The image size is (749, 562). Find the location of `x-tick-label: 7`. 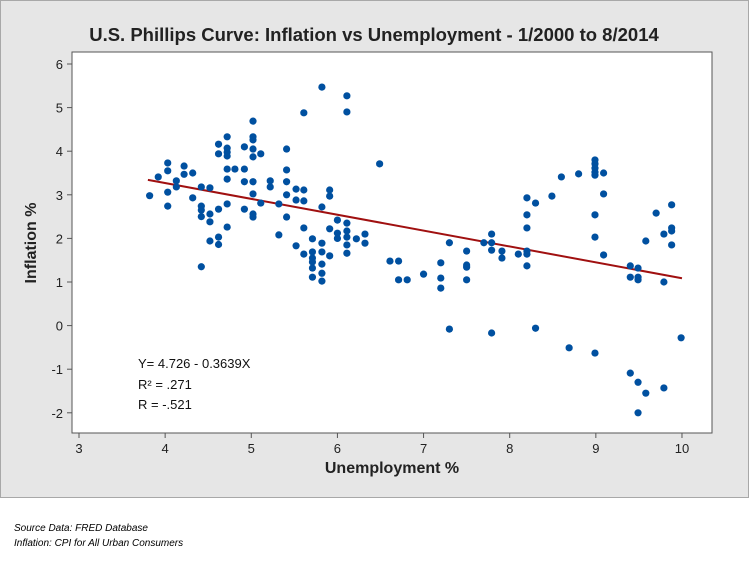

x-tick-label: 7 is located at coordinates (423, 448).